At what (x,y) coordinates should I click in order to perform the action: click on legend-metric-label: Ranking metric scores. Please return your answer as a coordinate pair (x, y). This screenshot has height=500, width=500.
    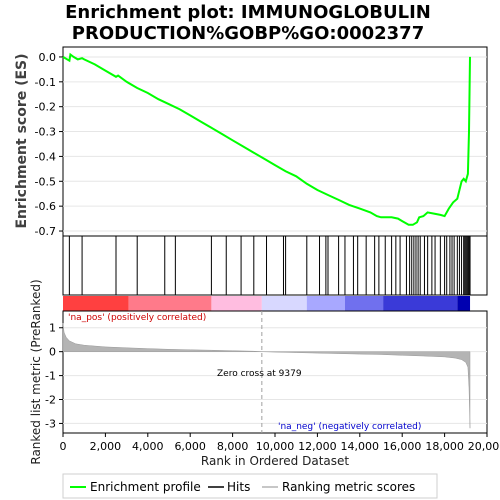
    Looking at the image, I should click on (348, 487).